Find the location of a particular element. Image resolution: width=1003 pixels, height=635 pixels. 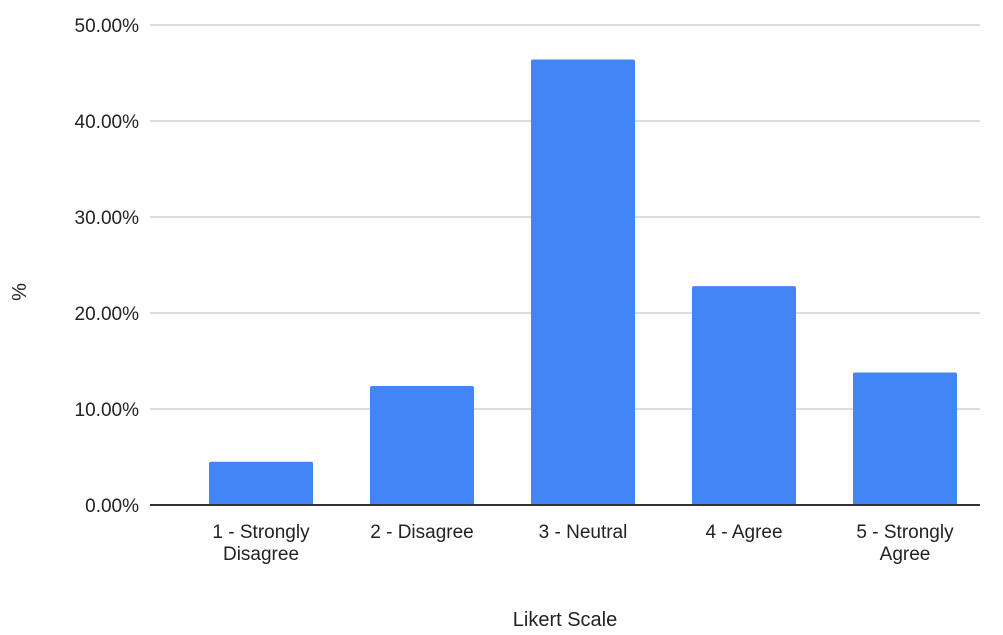

y-tick-label: 10.00% is located at coordinates (107, 410).